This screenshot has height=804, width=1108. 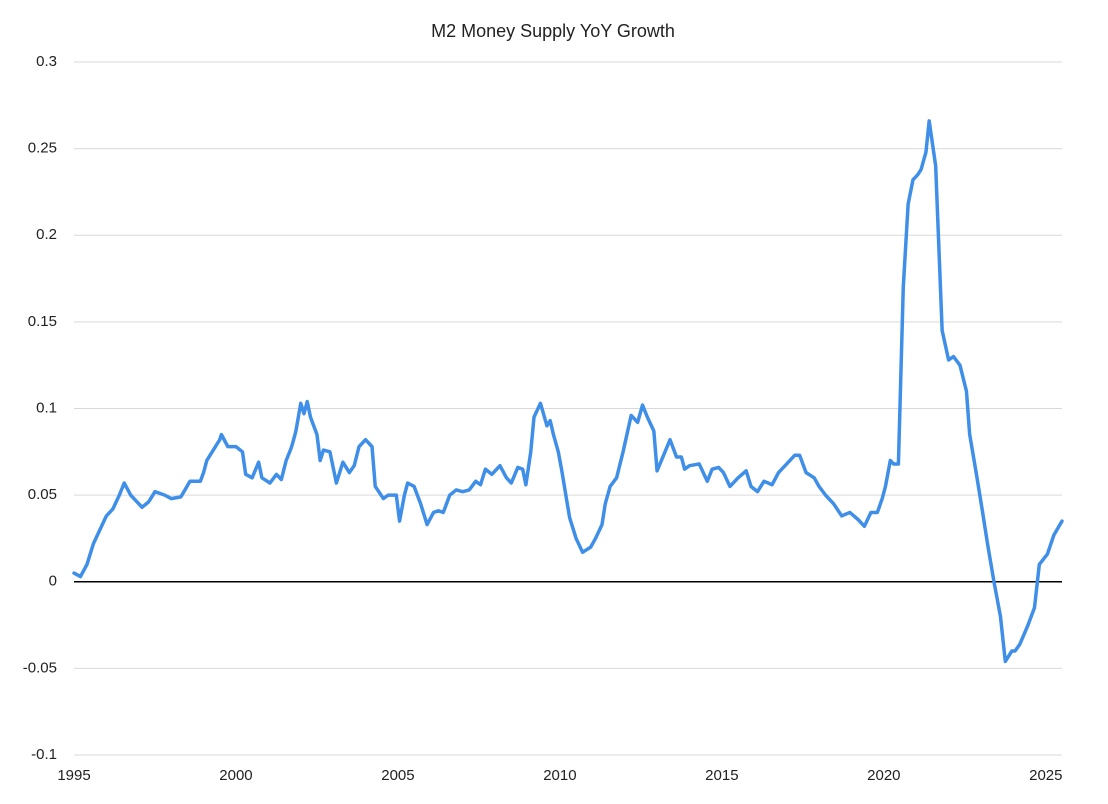 What do you see at coordinates (44, 754) in the screenshot?
I see `y-tick-label: -0.1` at bounding box center [44, 754].